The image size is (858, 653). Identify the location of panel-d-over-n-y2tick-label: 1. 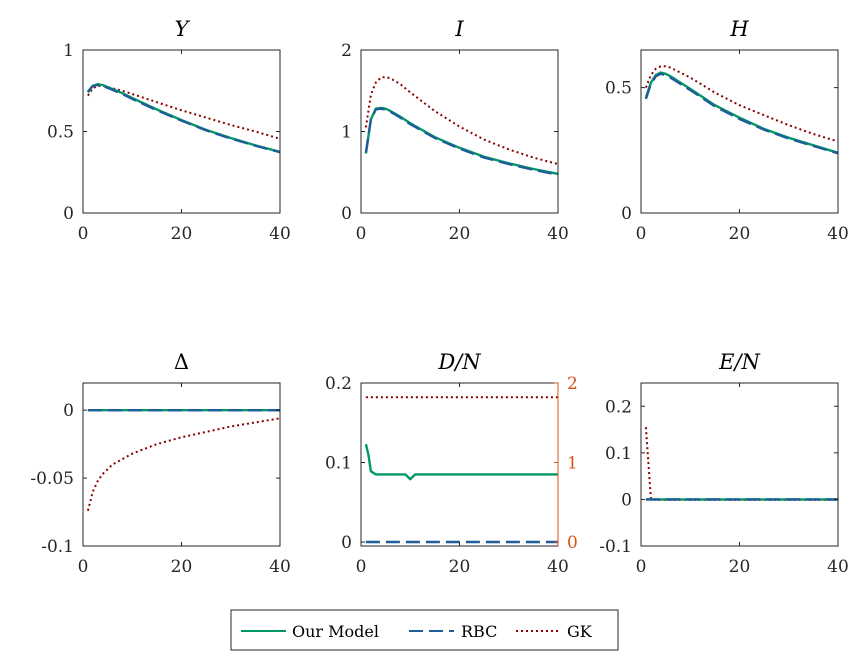
(572, 464).